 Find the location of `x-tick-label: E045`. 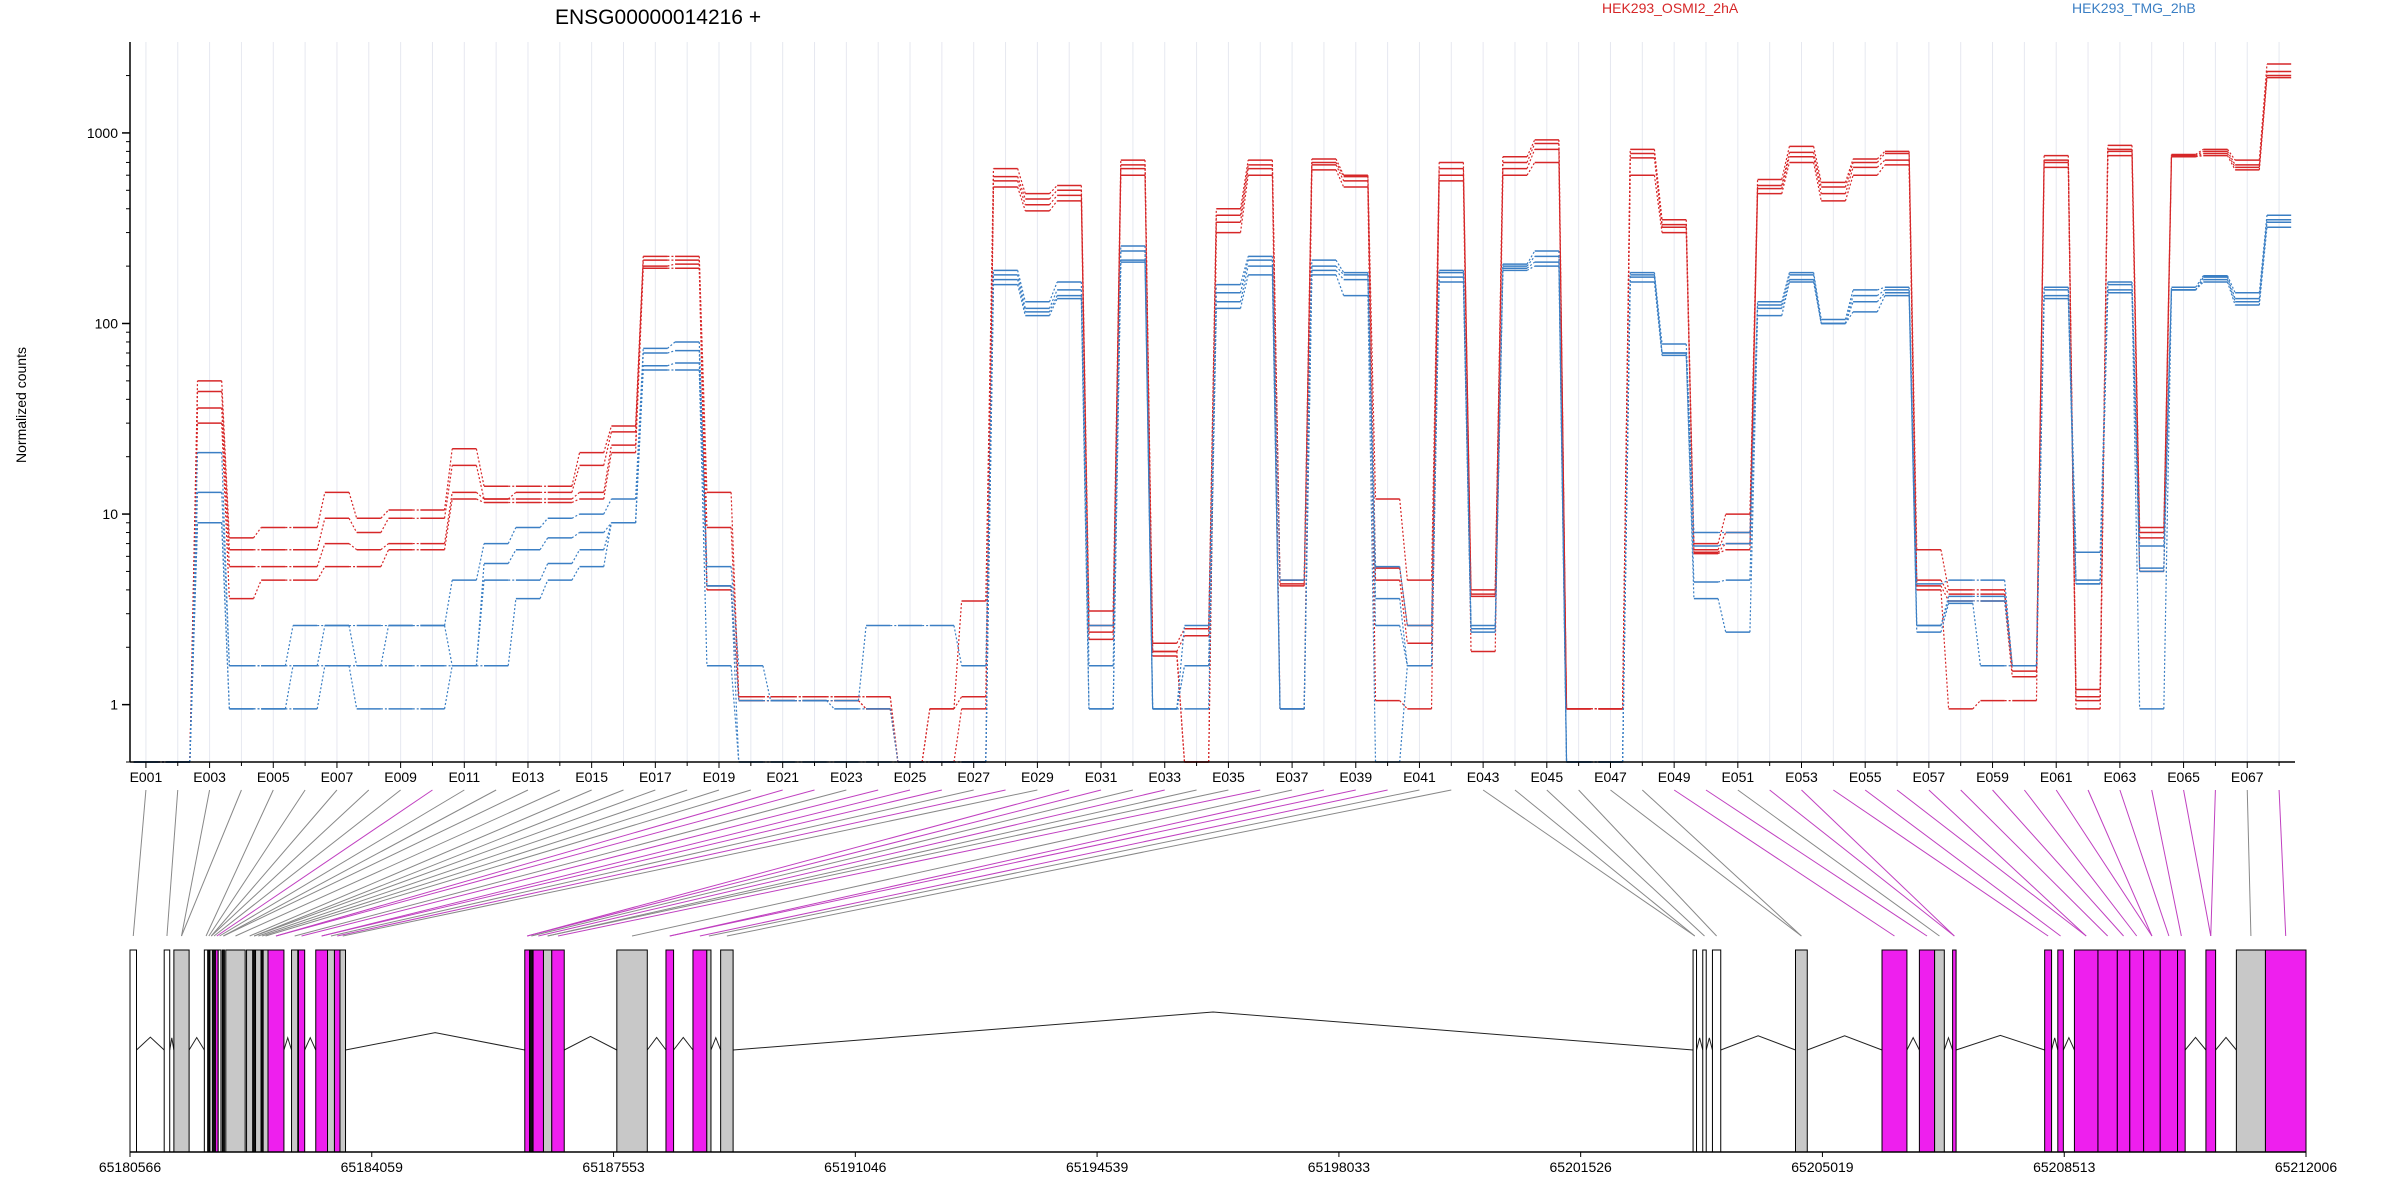

x-tick-label: E045 is located at coordinates (1546, 777).